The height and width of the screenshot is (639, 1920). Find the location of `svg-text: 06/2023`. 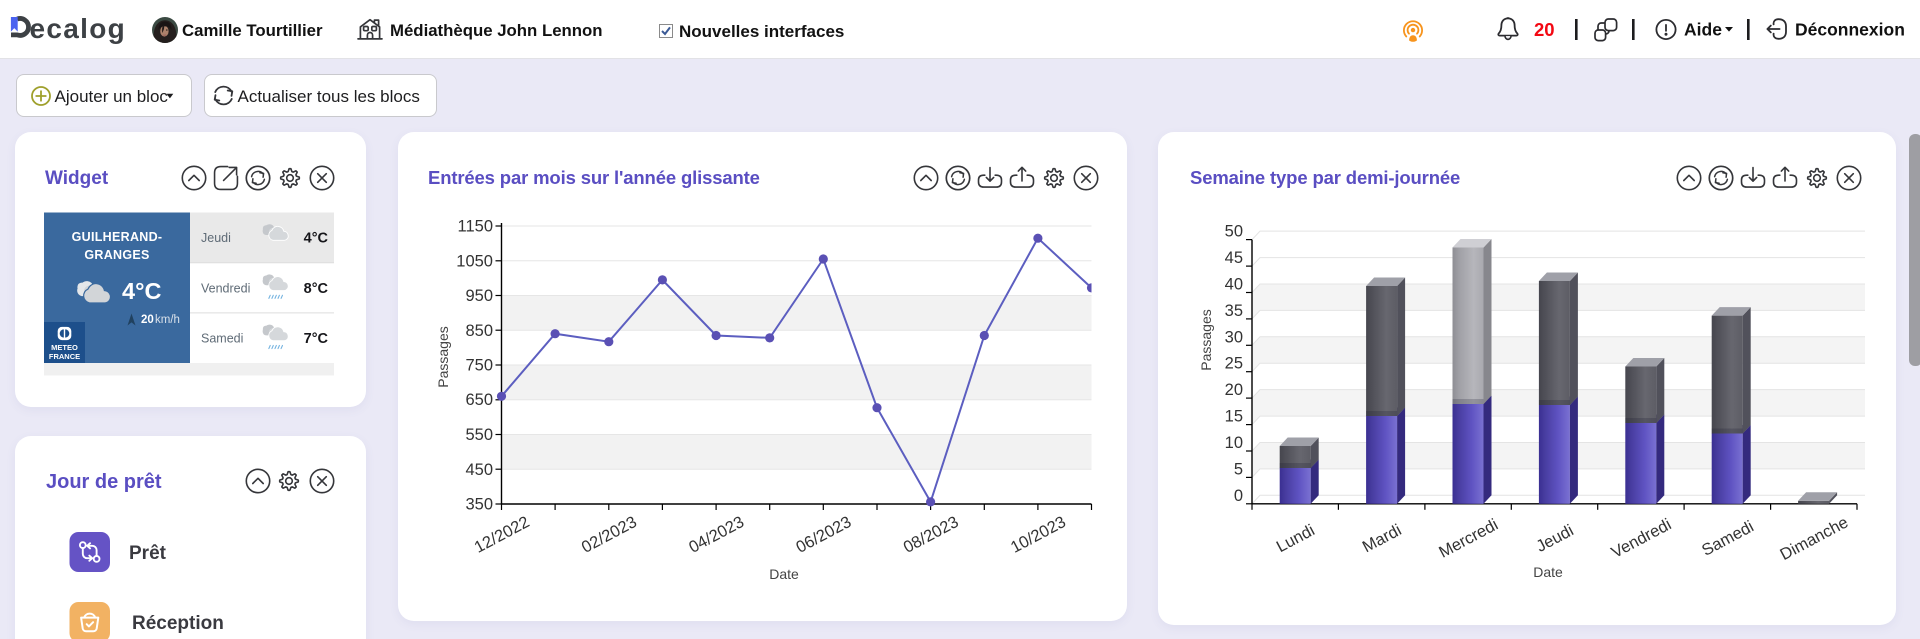

svg-text: 06/2023 is located at coordinates (823, 535).